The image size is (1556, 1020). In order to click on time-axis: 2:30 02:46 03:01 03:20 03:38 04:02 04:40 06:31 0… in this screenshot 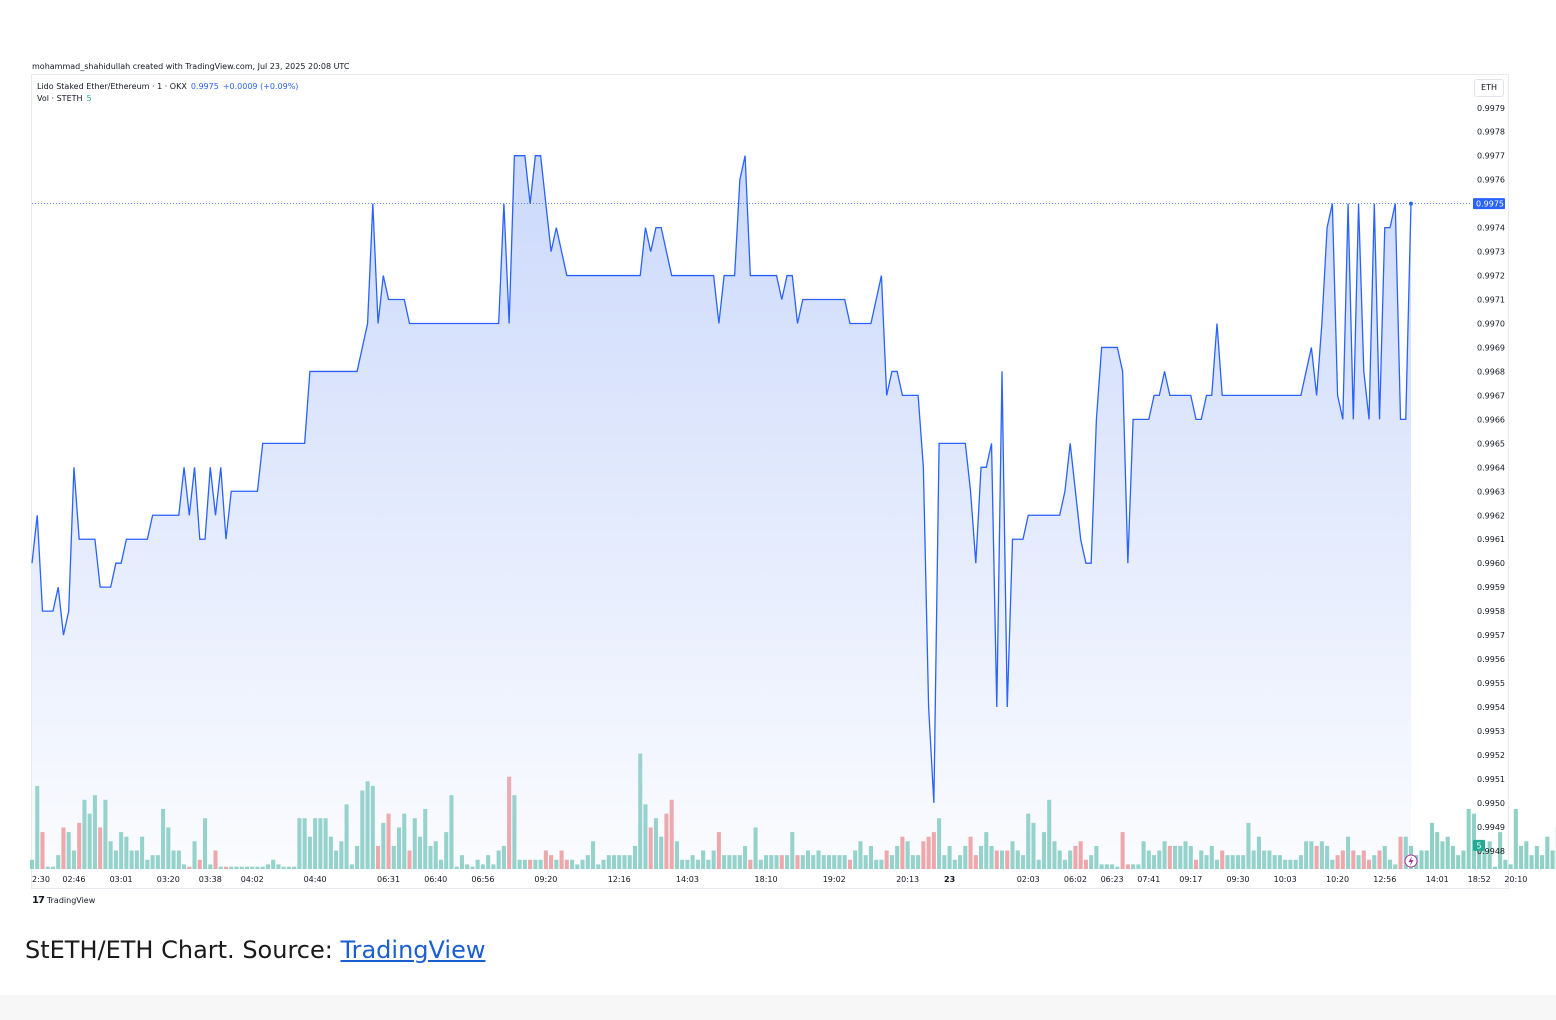, I will do `click(779, 879)`.